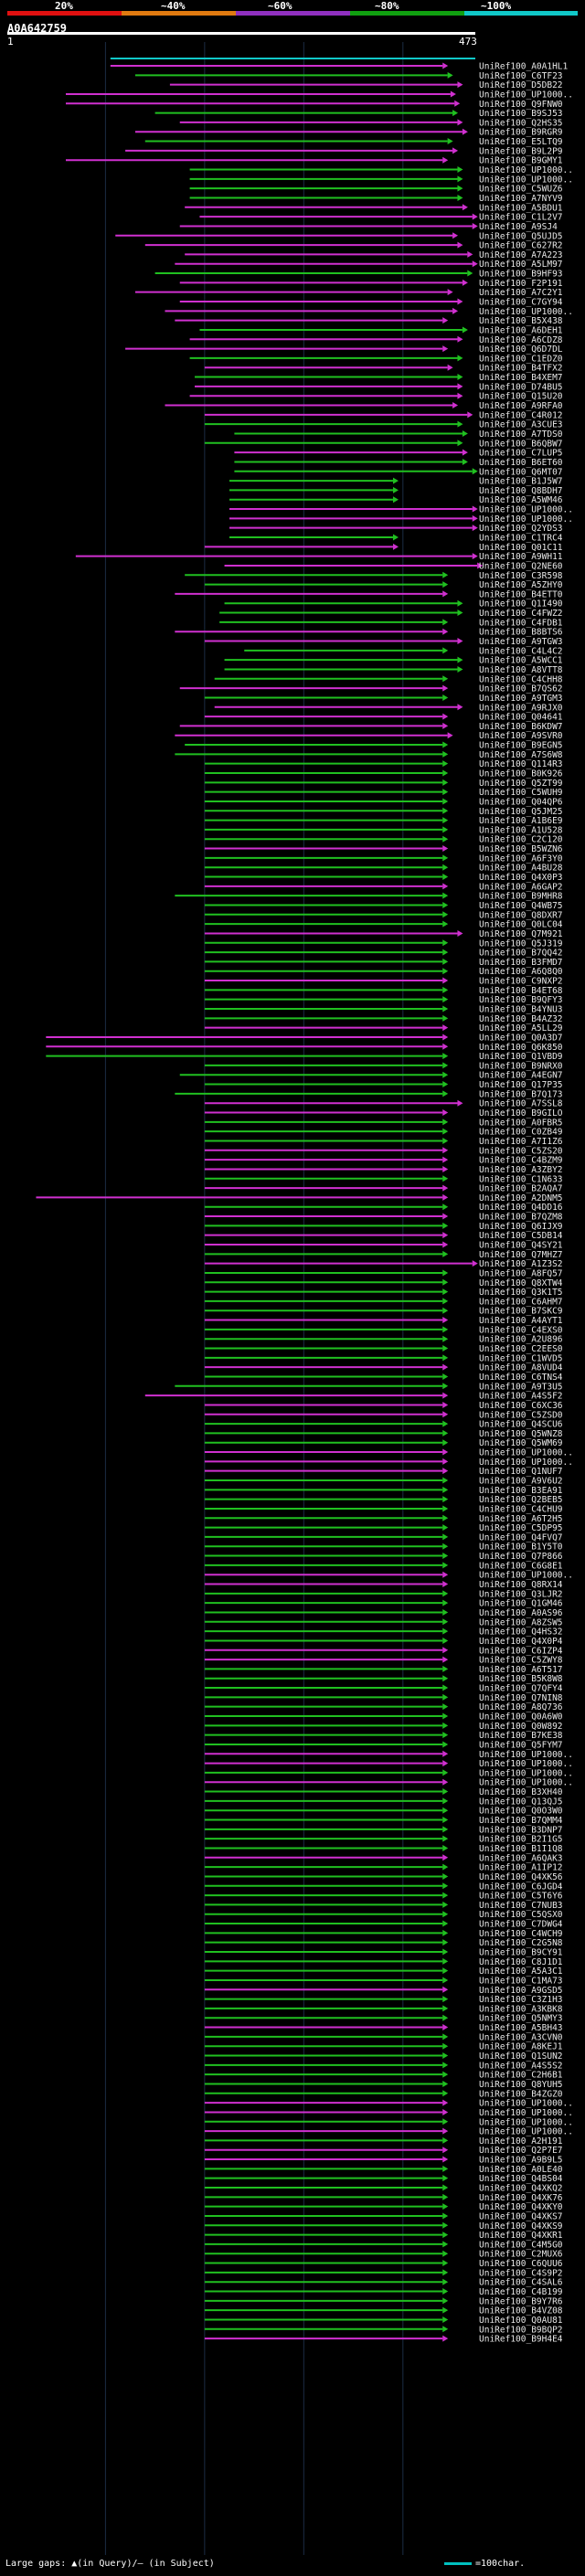  Describe the element at coordinates (521, 255) in the screenshot. I see `hit-label: UniRef100_A7A223` at that location.